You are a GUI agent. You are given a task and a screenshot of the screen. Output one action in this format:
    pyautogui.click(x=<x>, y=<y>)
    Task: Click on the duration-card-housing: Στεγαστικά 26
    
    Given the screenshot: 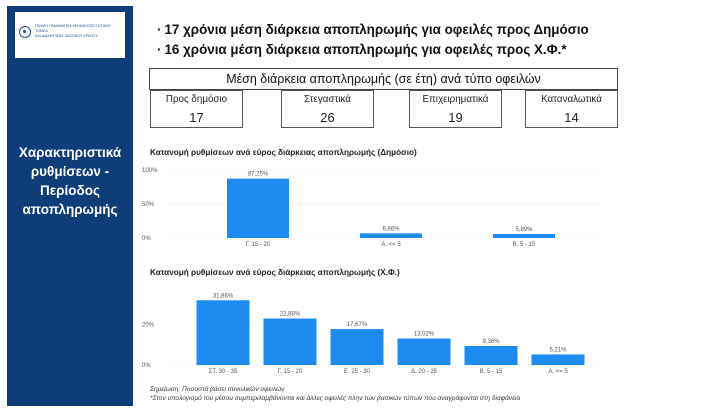 What is the action you would take?
    pyautogui.click(x=327, y=109)
    